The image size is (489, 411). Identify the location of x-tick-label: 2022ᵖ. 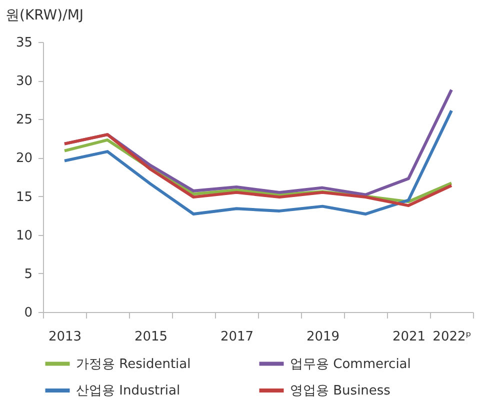
(452, 337).